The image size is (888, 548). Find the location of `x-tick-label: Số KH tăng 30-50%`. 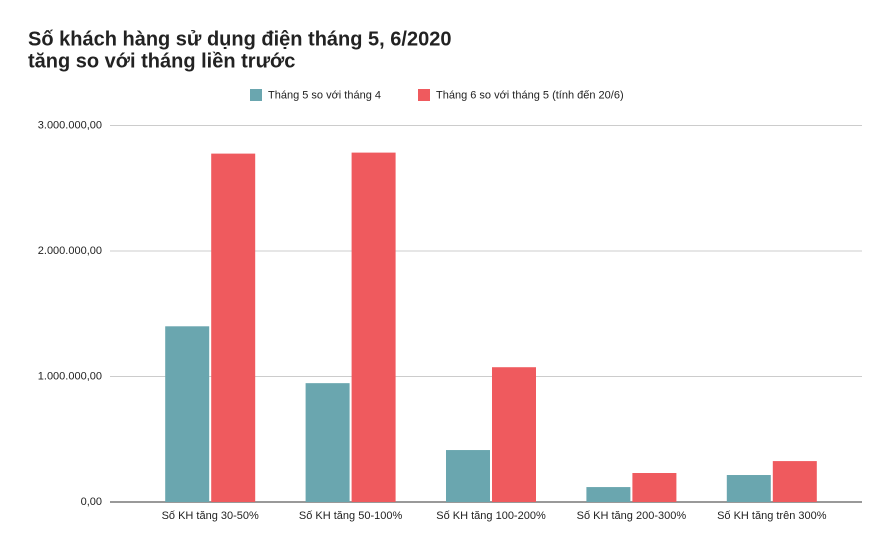

x-tick-label: Số KH tăng 30-50% is located at coordinates (210, 516).